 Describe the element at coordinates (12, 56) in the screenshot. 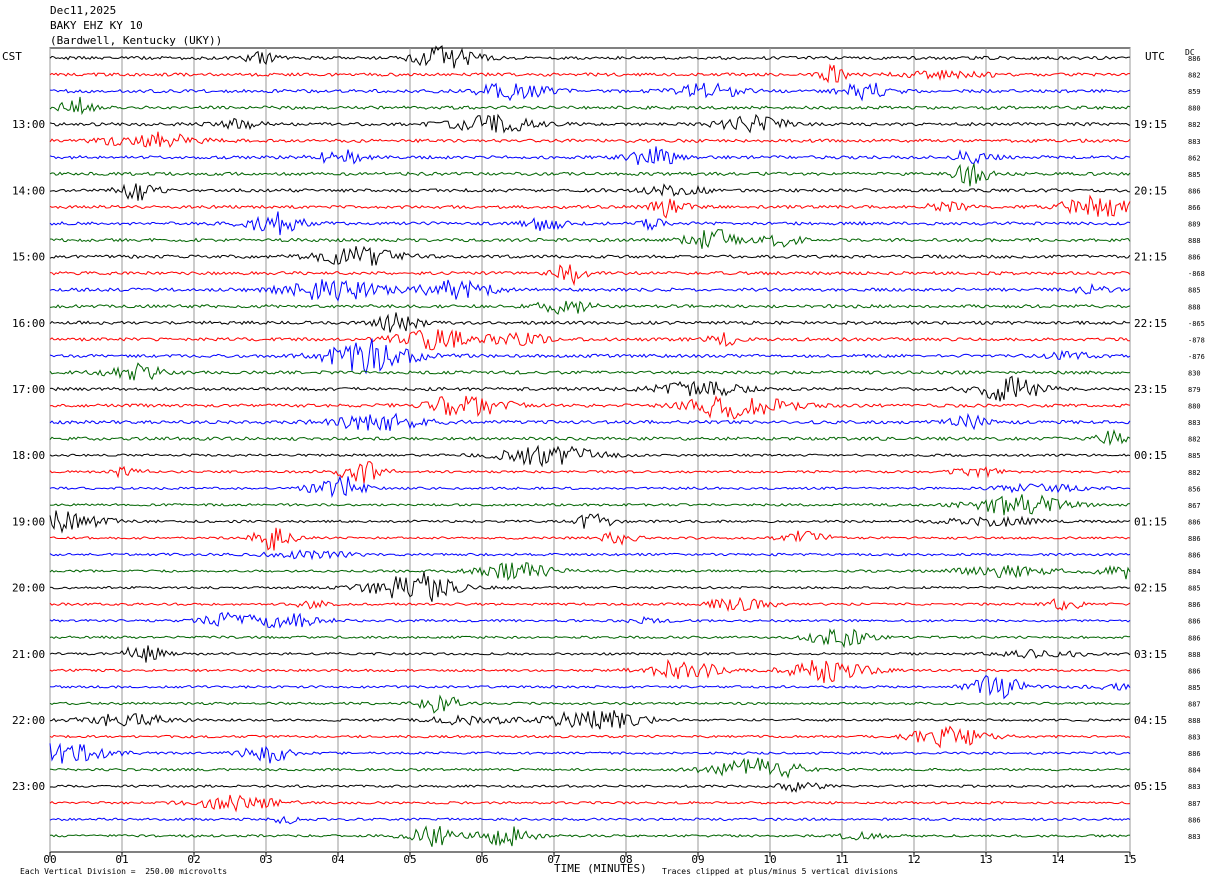

I see `left-timezone-label: CST` at that location.